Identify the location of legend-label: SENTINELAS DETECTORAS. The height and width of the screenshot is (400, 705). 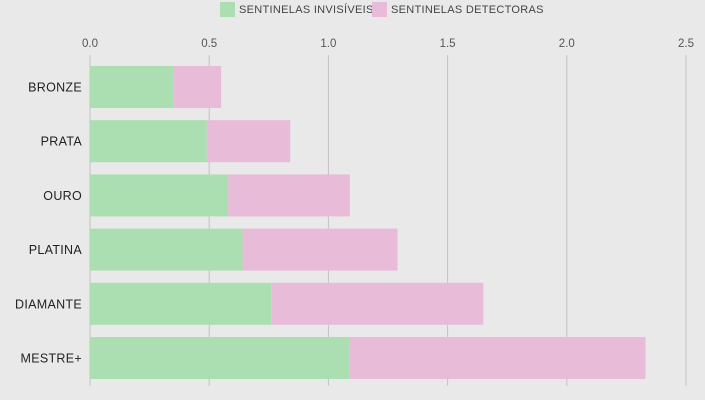
(467, 10).